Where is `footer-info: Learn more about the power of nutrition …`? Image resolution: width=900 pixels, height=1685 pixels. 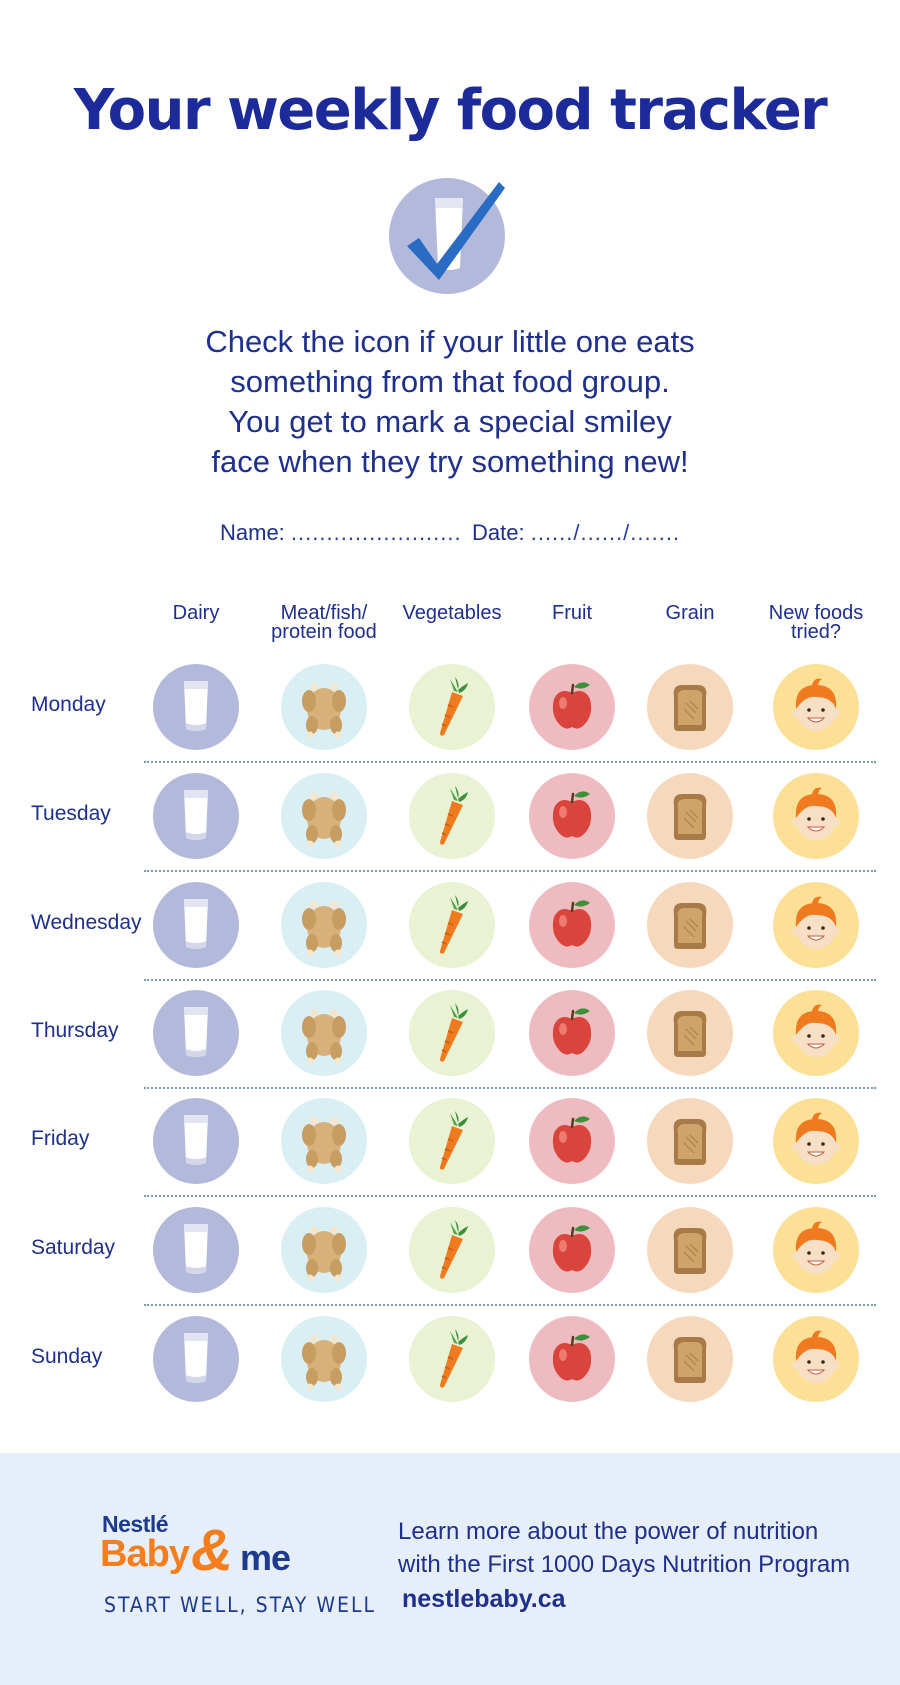 footer-info: Learn more about the power of nutrition … is located at coordinates (624, 1565).